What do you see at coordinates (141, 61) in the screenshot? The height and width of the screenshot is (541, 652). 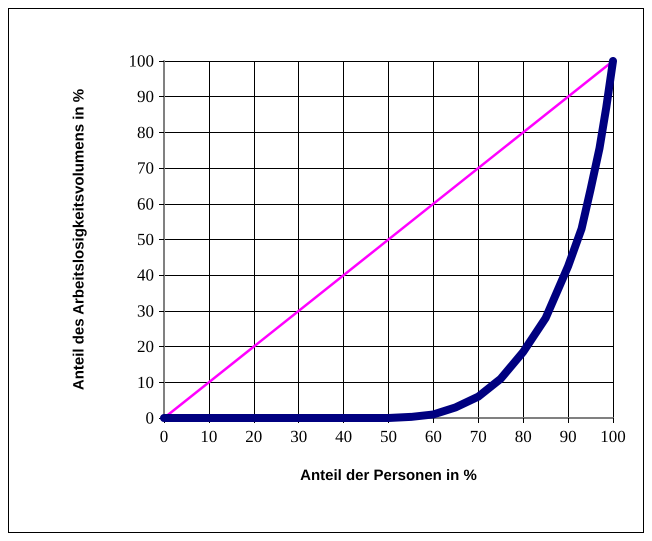 I see `y-tick-label: 100` at bounding box center [141, 61].